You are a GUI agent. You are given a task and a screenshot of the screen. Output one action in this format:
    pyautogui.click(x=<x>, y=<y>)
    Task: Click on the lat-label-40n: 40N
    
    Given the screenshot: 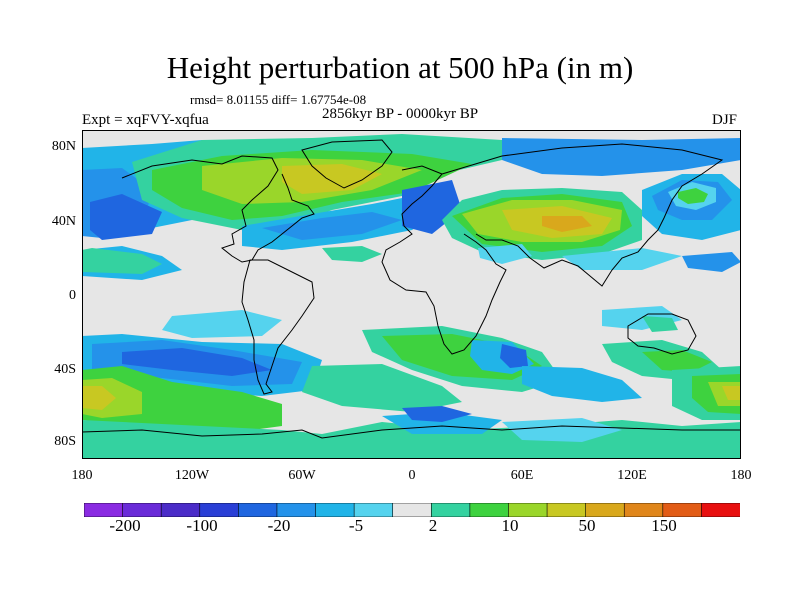 What is the action you would take?
    pyautogui.click(x=63, y=221)
    